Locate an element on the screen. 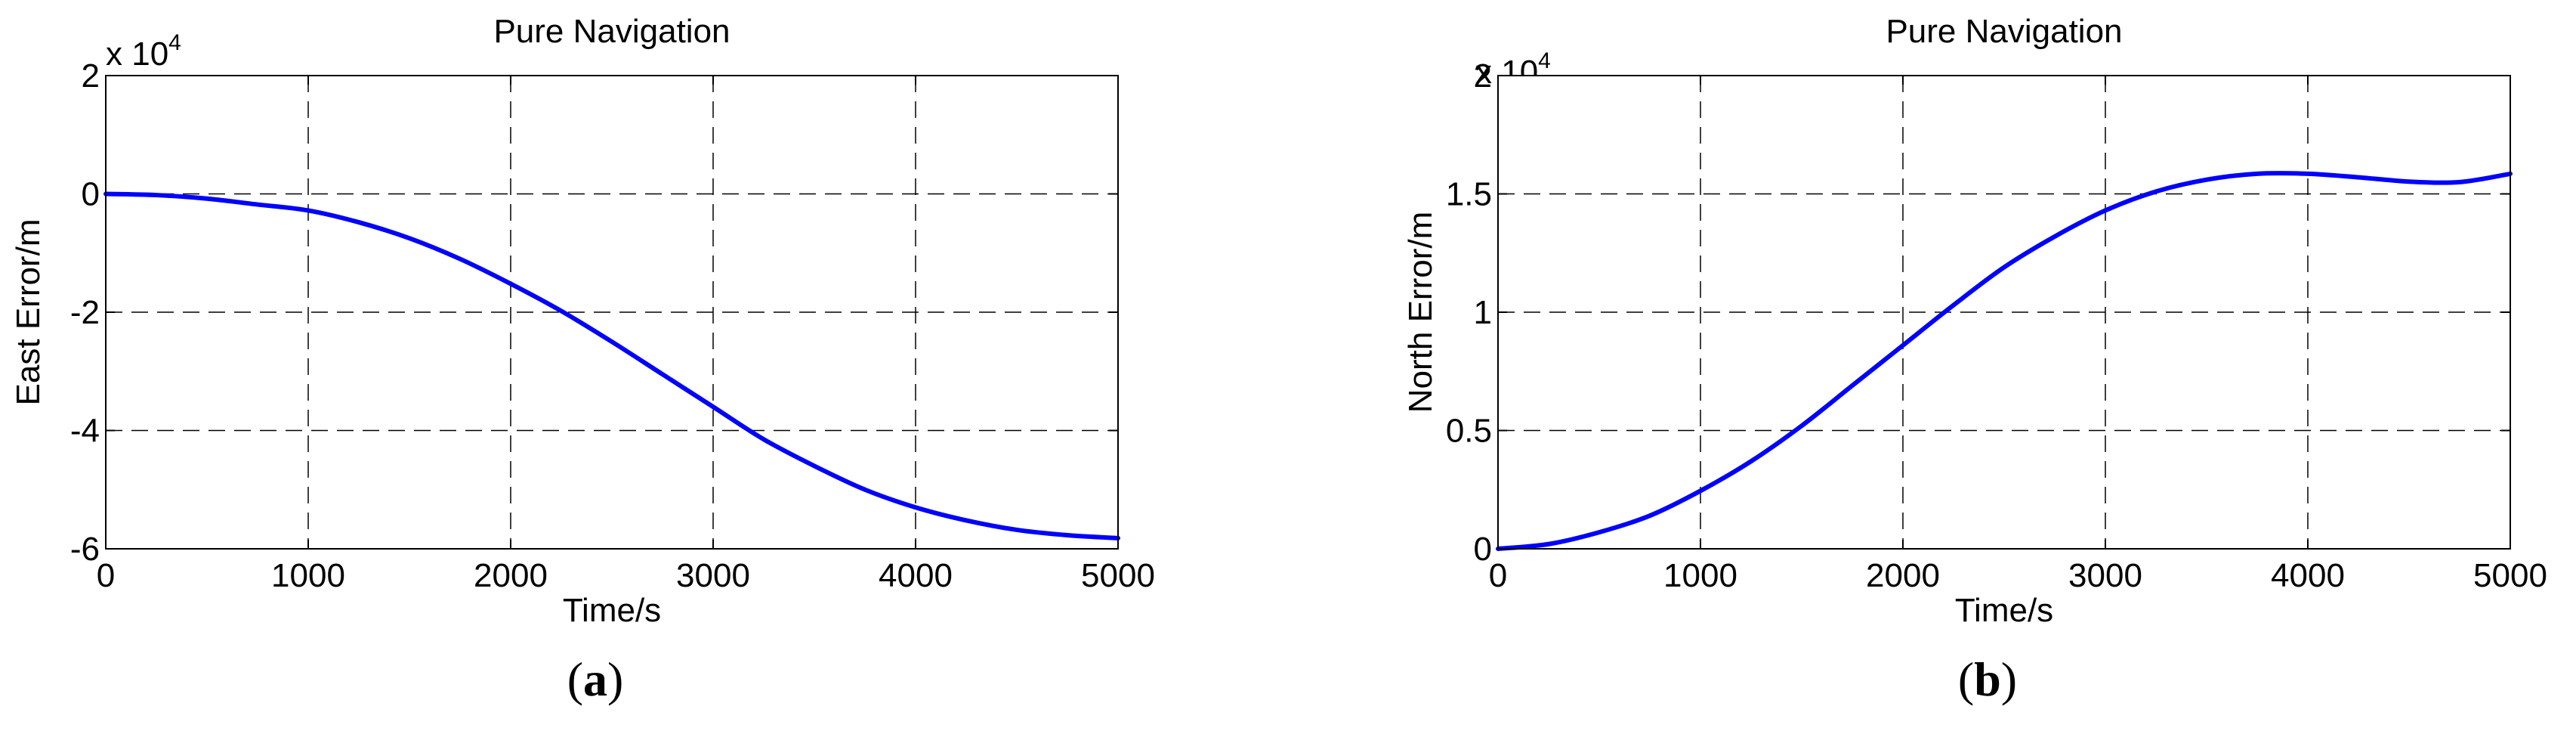 The image size is (2576, 734). y-multiplier: x 104 is located at coordinates (143, 51).